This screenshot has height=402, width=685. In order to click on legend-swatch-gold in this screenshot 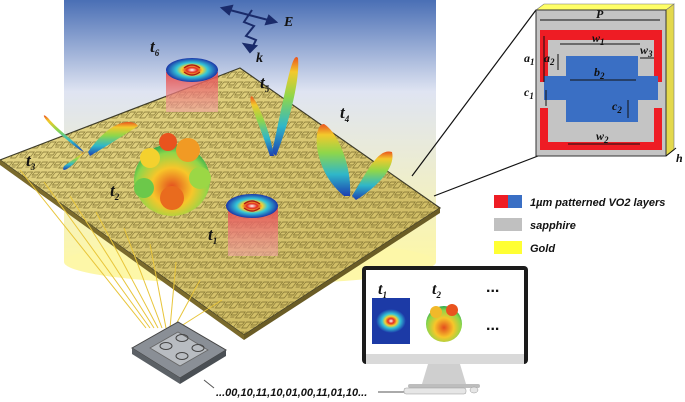, I will do `click(508, 247)`.